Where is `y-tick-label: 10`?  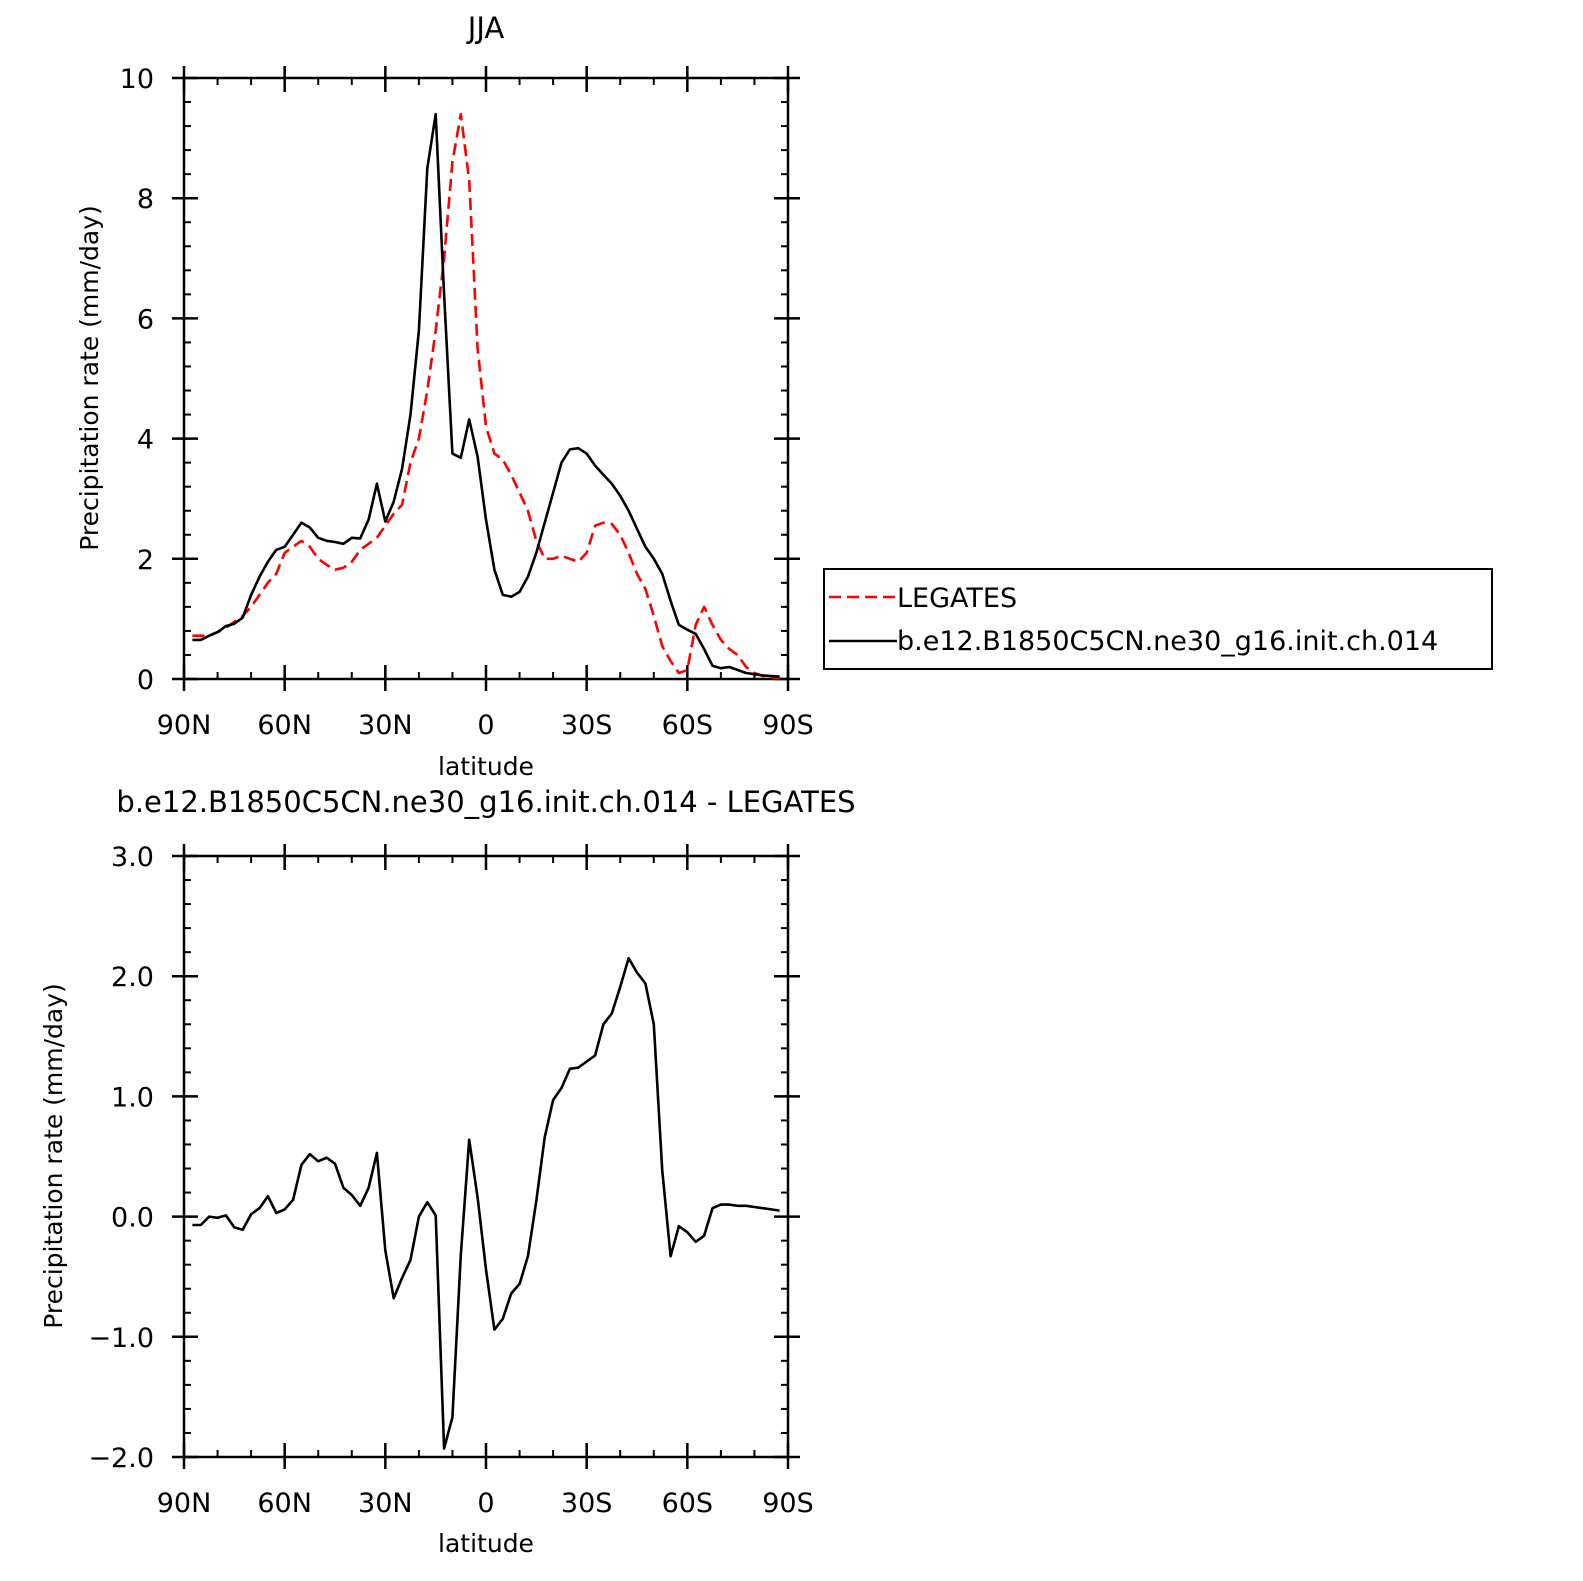
y-tick-label: 10 is located at coordinates (137, 79).